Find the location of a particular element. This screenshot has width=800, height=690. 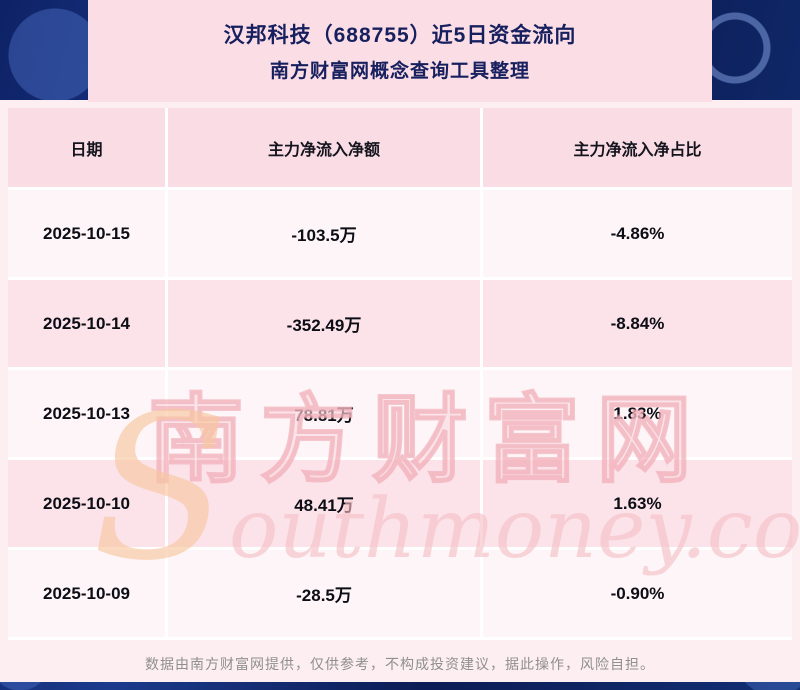

col-header-net-inflow: 主力净流入净额 is located at coordinates (322, 147).